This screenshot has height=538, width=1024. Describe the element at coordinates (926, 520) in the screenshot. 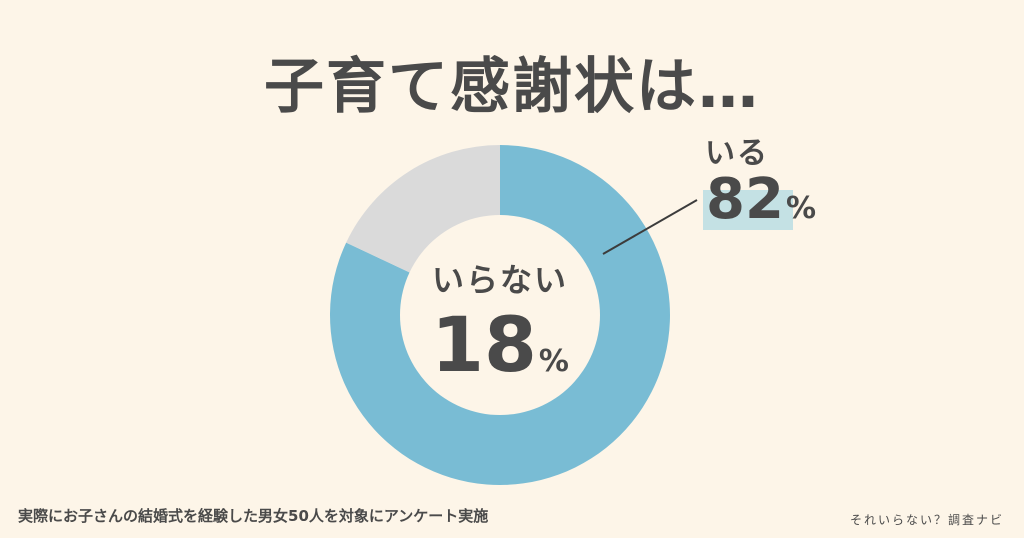

I see `brand-logo-text: それいらない？調査ナビ` at that location.